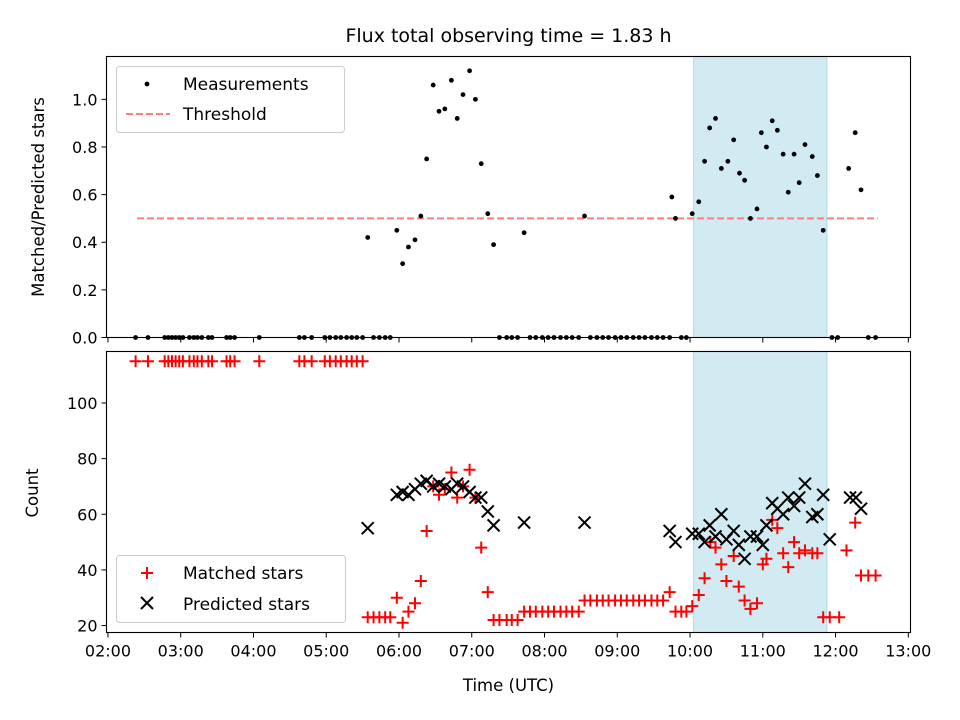 This screenshot has width=960, height=720. What do you see at coordinates (84, 290) in the screenshot?
I see `y-tick-label: 0.2` at bounding box center [84, 290].